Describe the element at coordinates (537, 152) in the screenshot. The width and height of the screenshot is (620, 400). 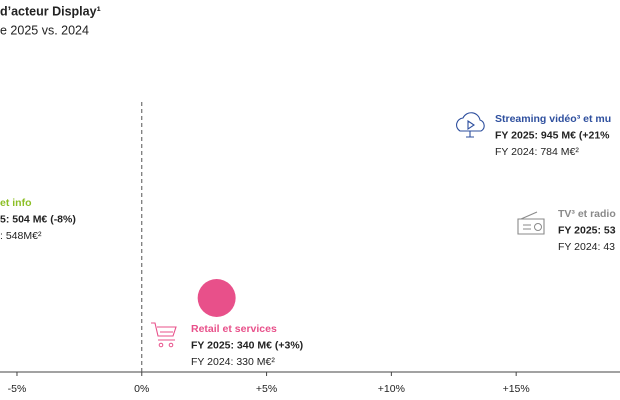
I see `series-detail: FY 2024: 784 M€²` at that location.